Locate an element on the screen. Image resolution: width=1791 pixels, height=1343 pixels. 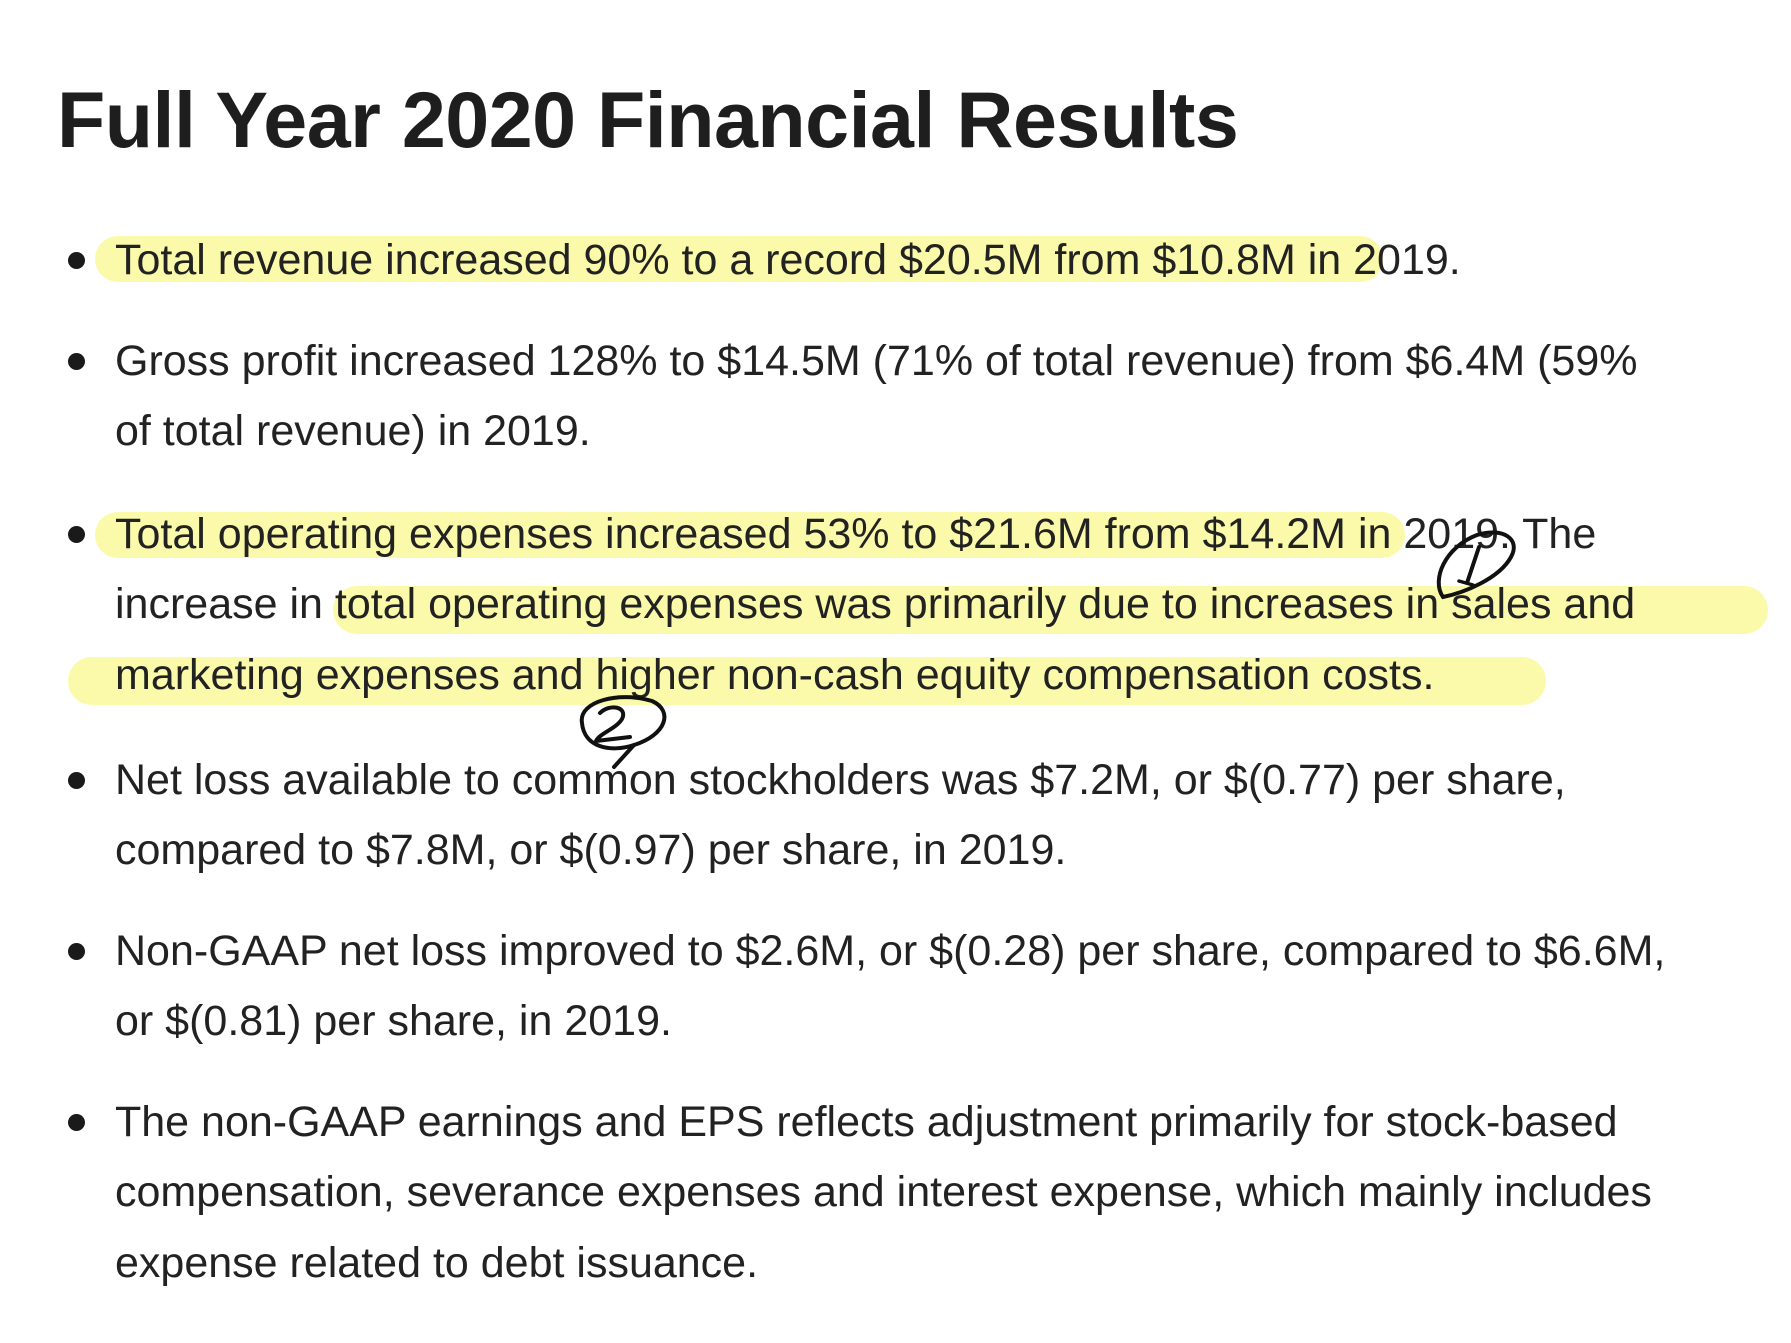
page-title: Full Year 2020 Financial Results is located at coordinates (648, 119).